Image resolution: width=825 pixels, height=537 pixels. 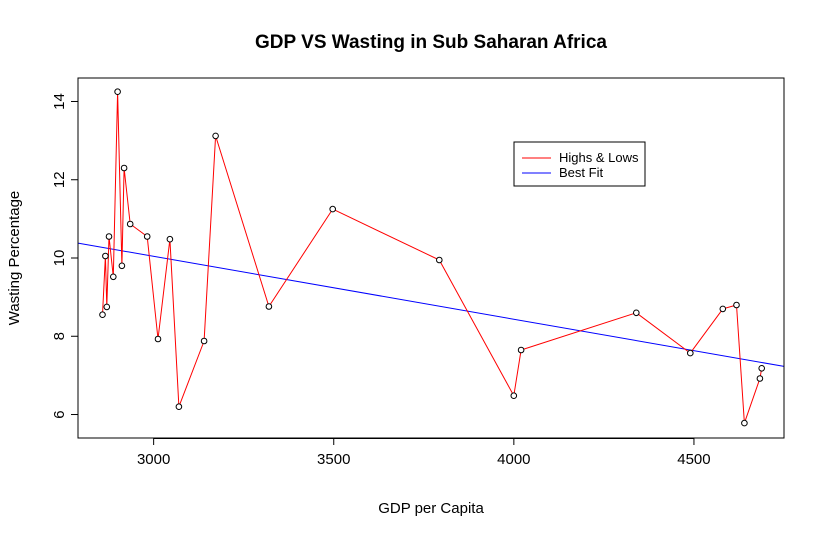 What do you see at coordinates (59, 258) in the screenshot?
I see `y-tick-label-10: 10` at bounding box center [59, 258].